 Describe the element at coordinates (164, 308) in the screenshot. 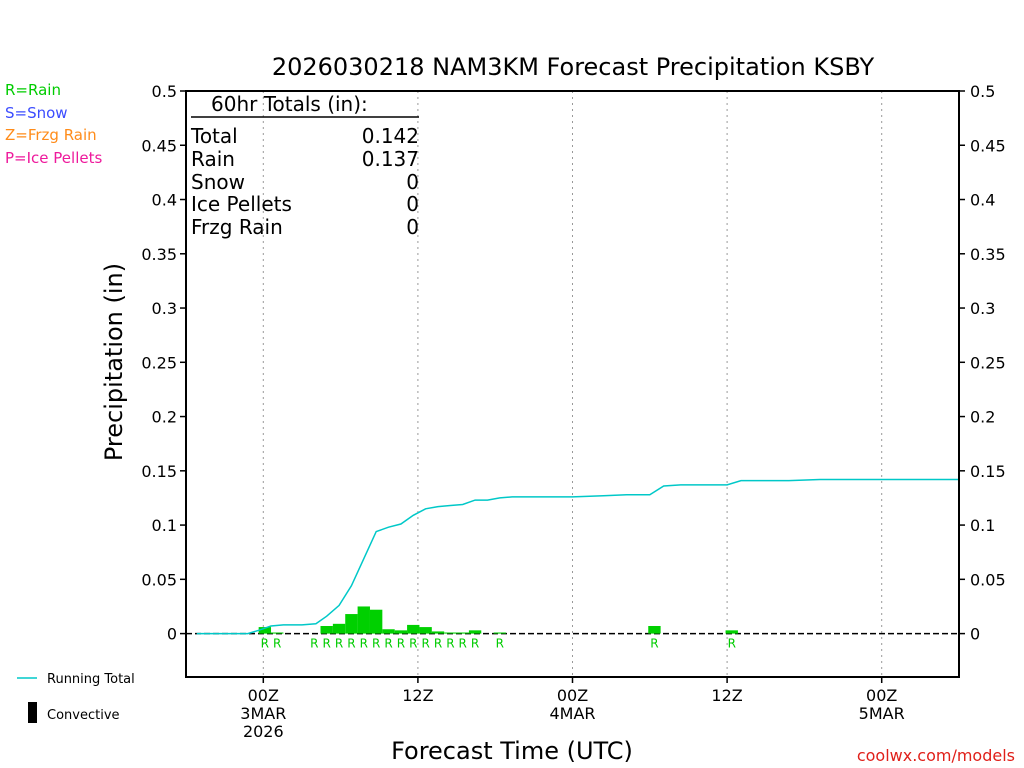

I see `y-tick-label-left-4: 0.3` at that location.